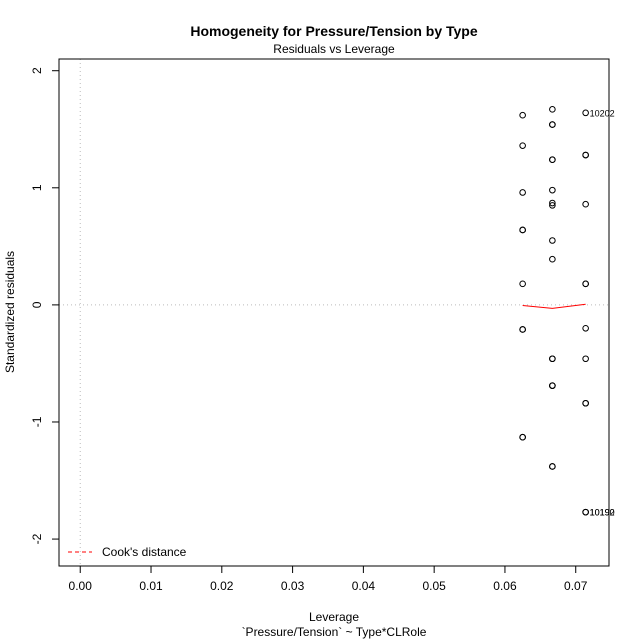 The width and height of the screenshot is (640, 640). Describe the element at coordinates (334, 49) in the screenshot. I see `chart-subtitle: Residuals vs Leverage` at that location.